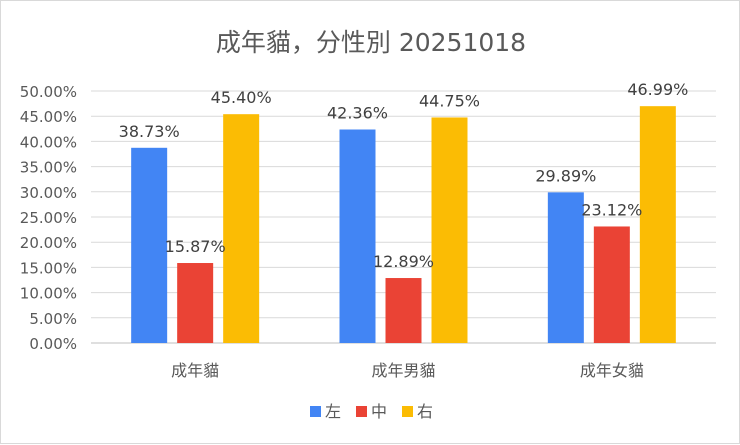 This screenshot has width=740, height=445. Describe the element at coordinates (48, 243) in the screenshot. I see `y-tick-label: 20.00%` at that location.